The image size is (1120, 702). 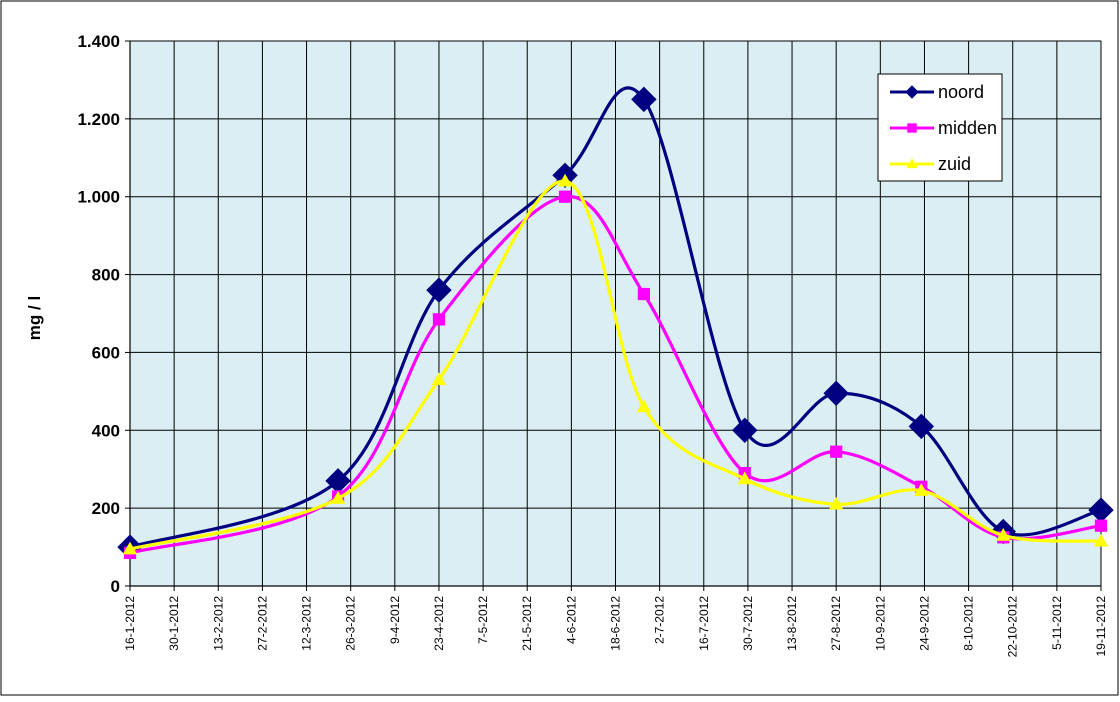 What do you see at coordinates (483, 620) in the screenshot?
I see `x-tick-label: 7-5-2012` at bounding box center [483, 620].